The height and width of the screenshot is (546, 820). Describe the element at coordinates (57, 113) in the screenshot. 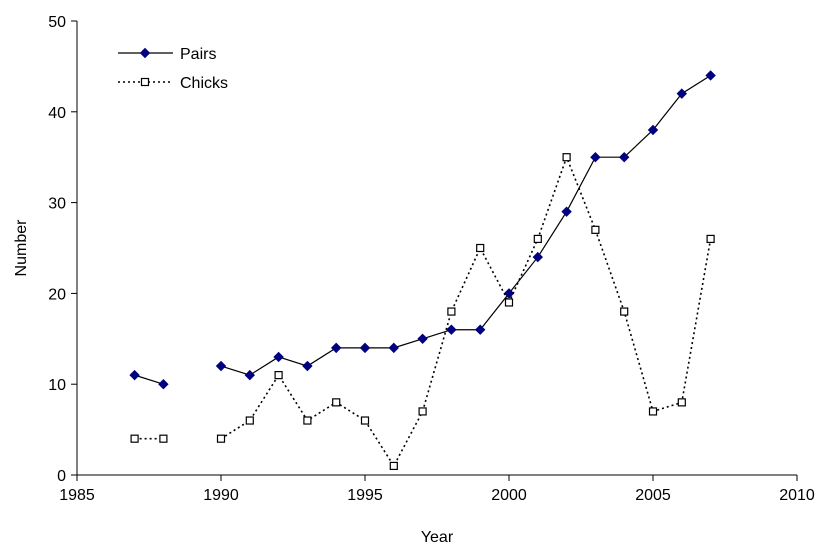

I see `y-tick-label: 40` at that location.